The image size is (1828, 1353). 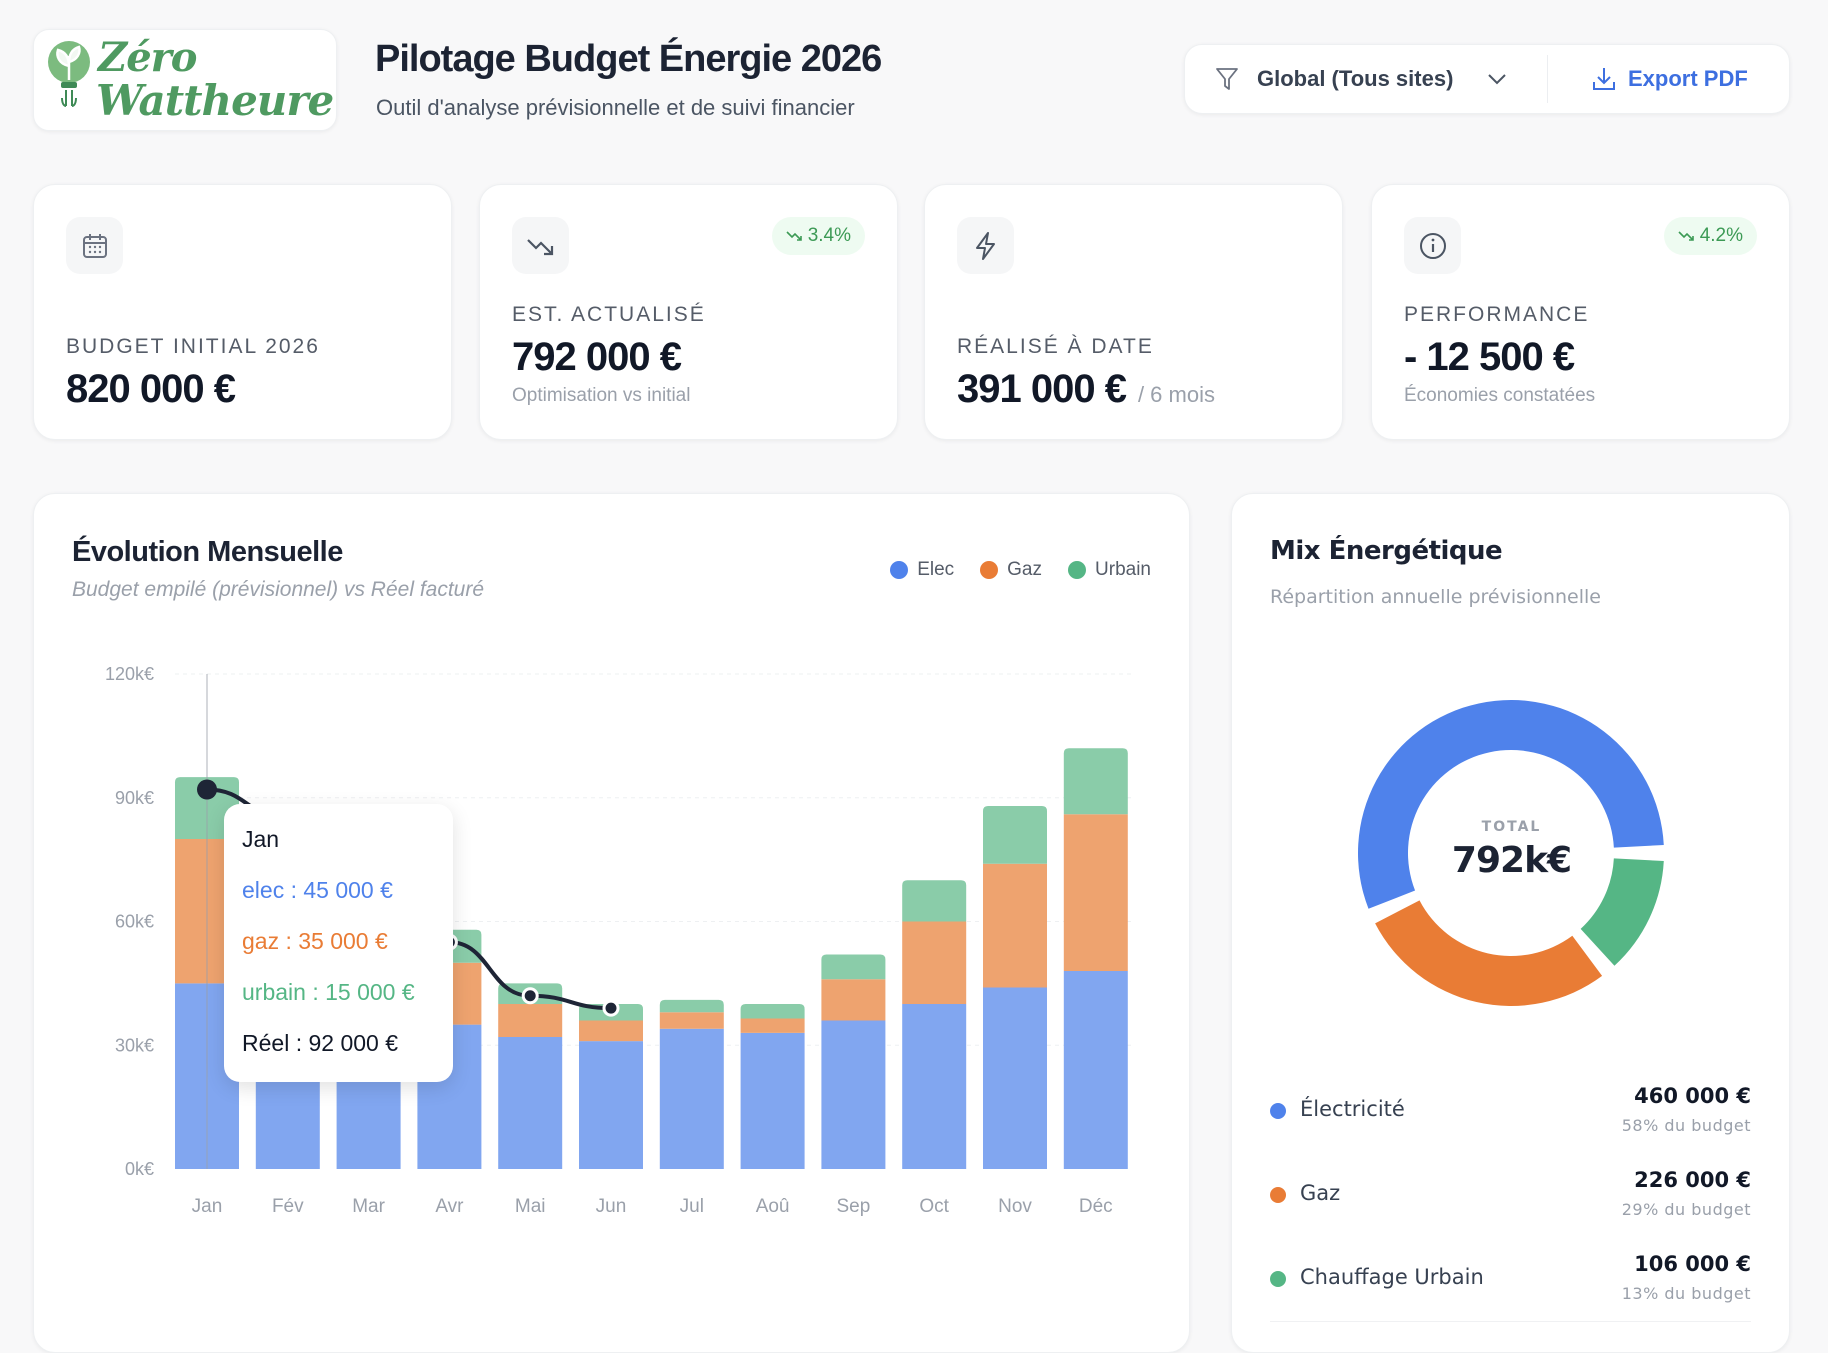 What do you see at coordinates (1392, 1277) in the screenshot?
I see `mix-item-name: Chauffage Urbain` at bounding box center [1392, 1277].